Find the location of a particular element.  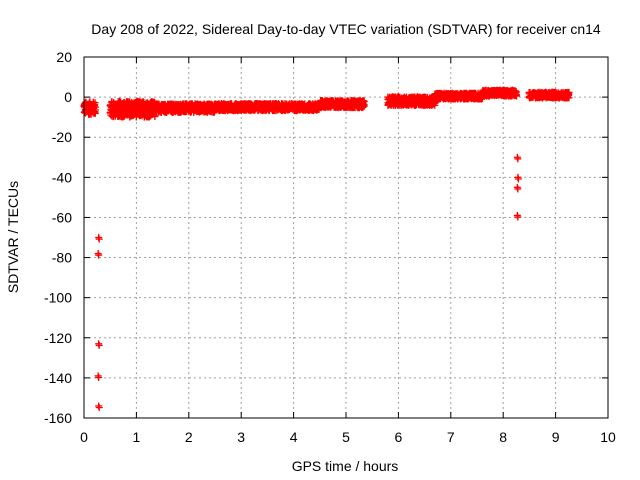

x-tick-label: 5 is located at coordinates (346, 437).